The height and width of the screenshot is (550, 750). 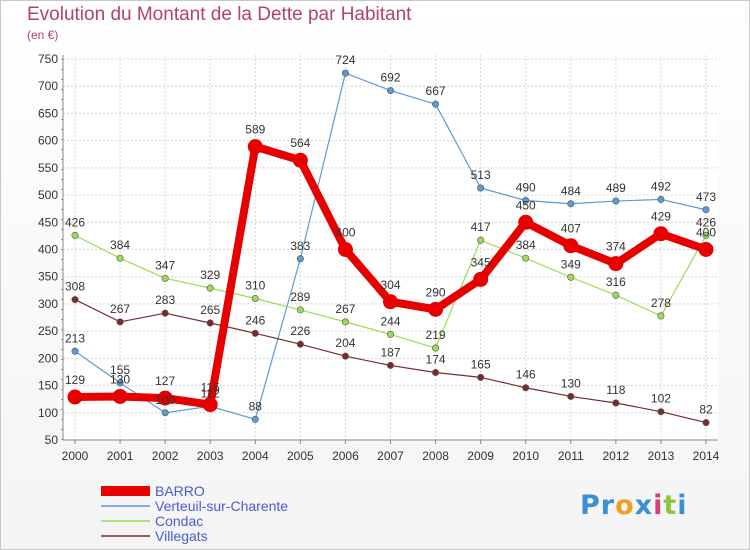 I want to click on data-label: 219, so click(x=436, y=335).